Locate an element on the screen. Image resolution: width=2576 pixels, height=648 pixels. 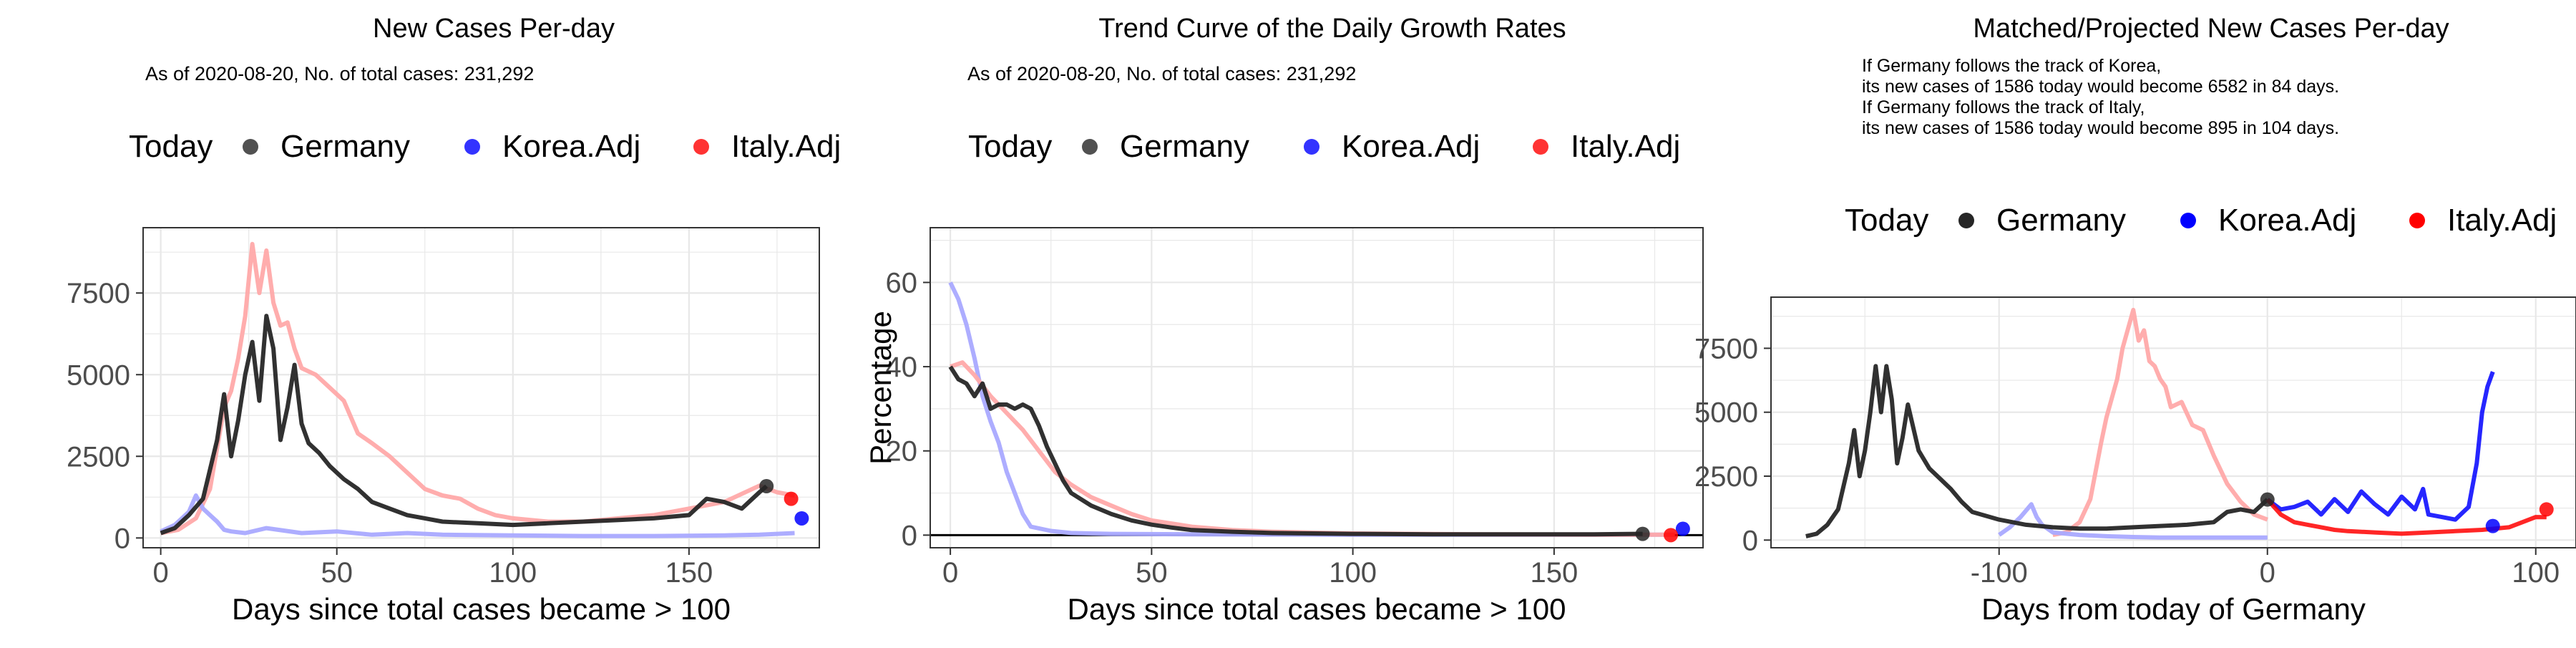
y-tick-label: 40 is located at coordinates (902, 368).